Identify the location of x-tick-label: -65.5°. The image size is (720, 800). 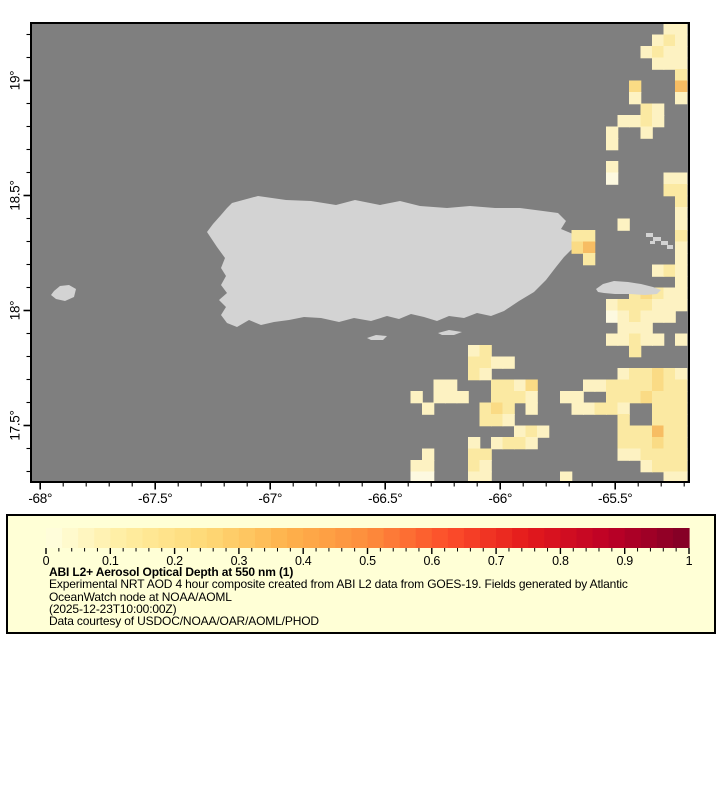
(615, 498).